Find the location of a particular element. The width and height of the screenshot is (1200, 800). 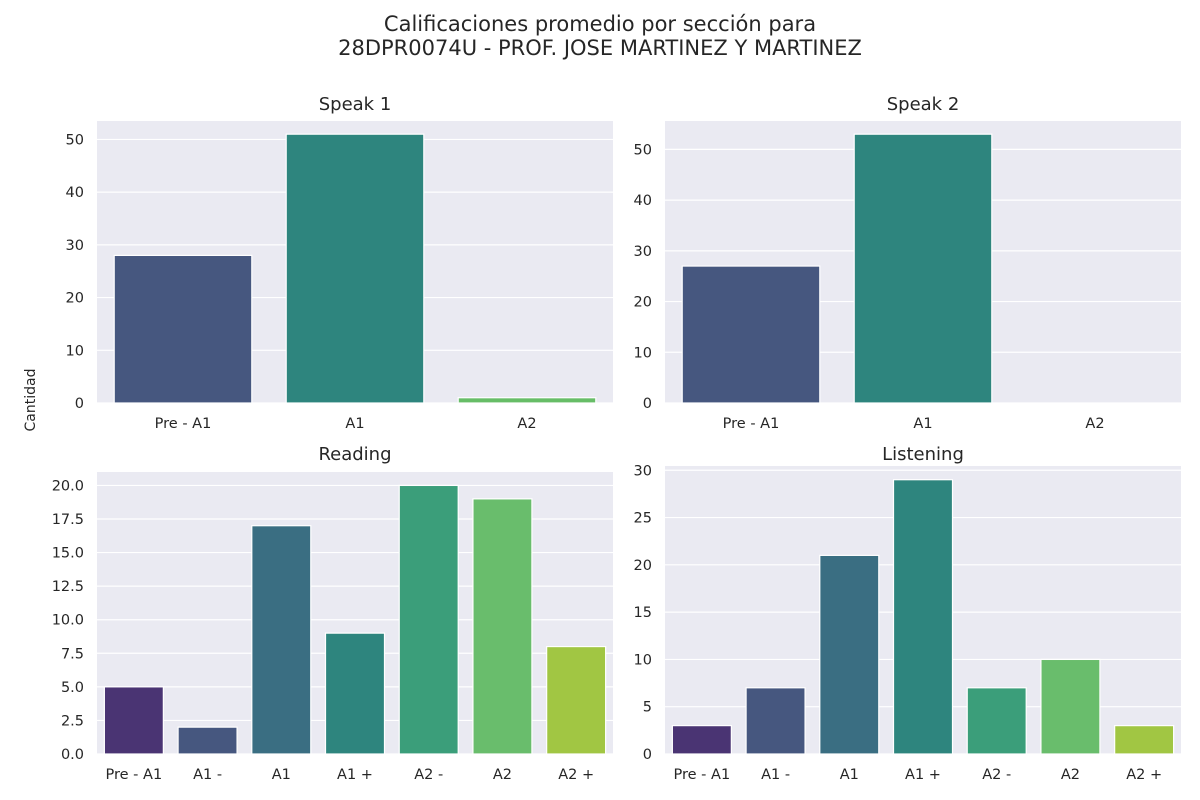

y-tick-label-listening-6: 30 is located at coordinates (643, 471).